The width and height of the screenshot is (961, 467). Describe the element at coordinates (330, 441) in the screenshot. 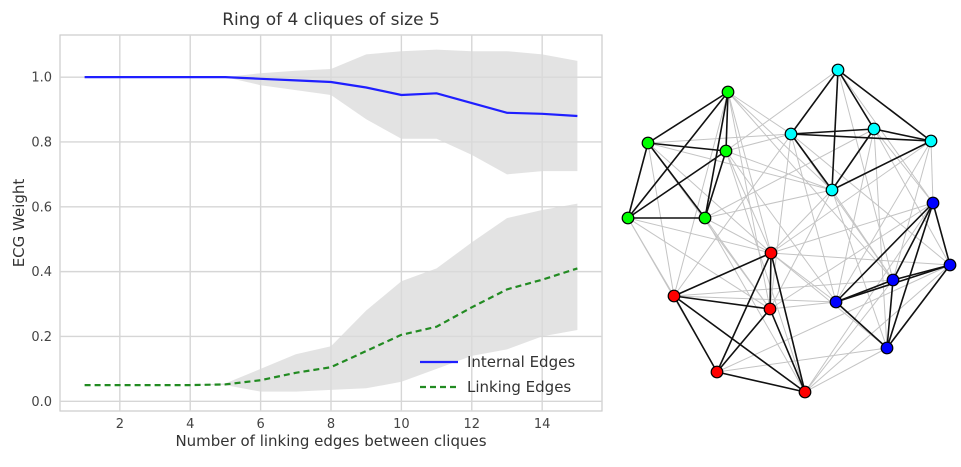

I see `x-axis-label: Number of linking edges between cliques` at that location.